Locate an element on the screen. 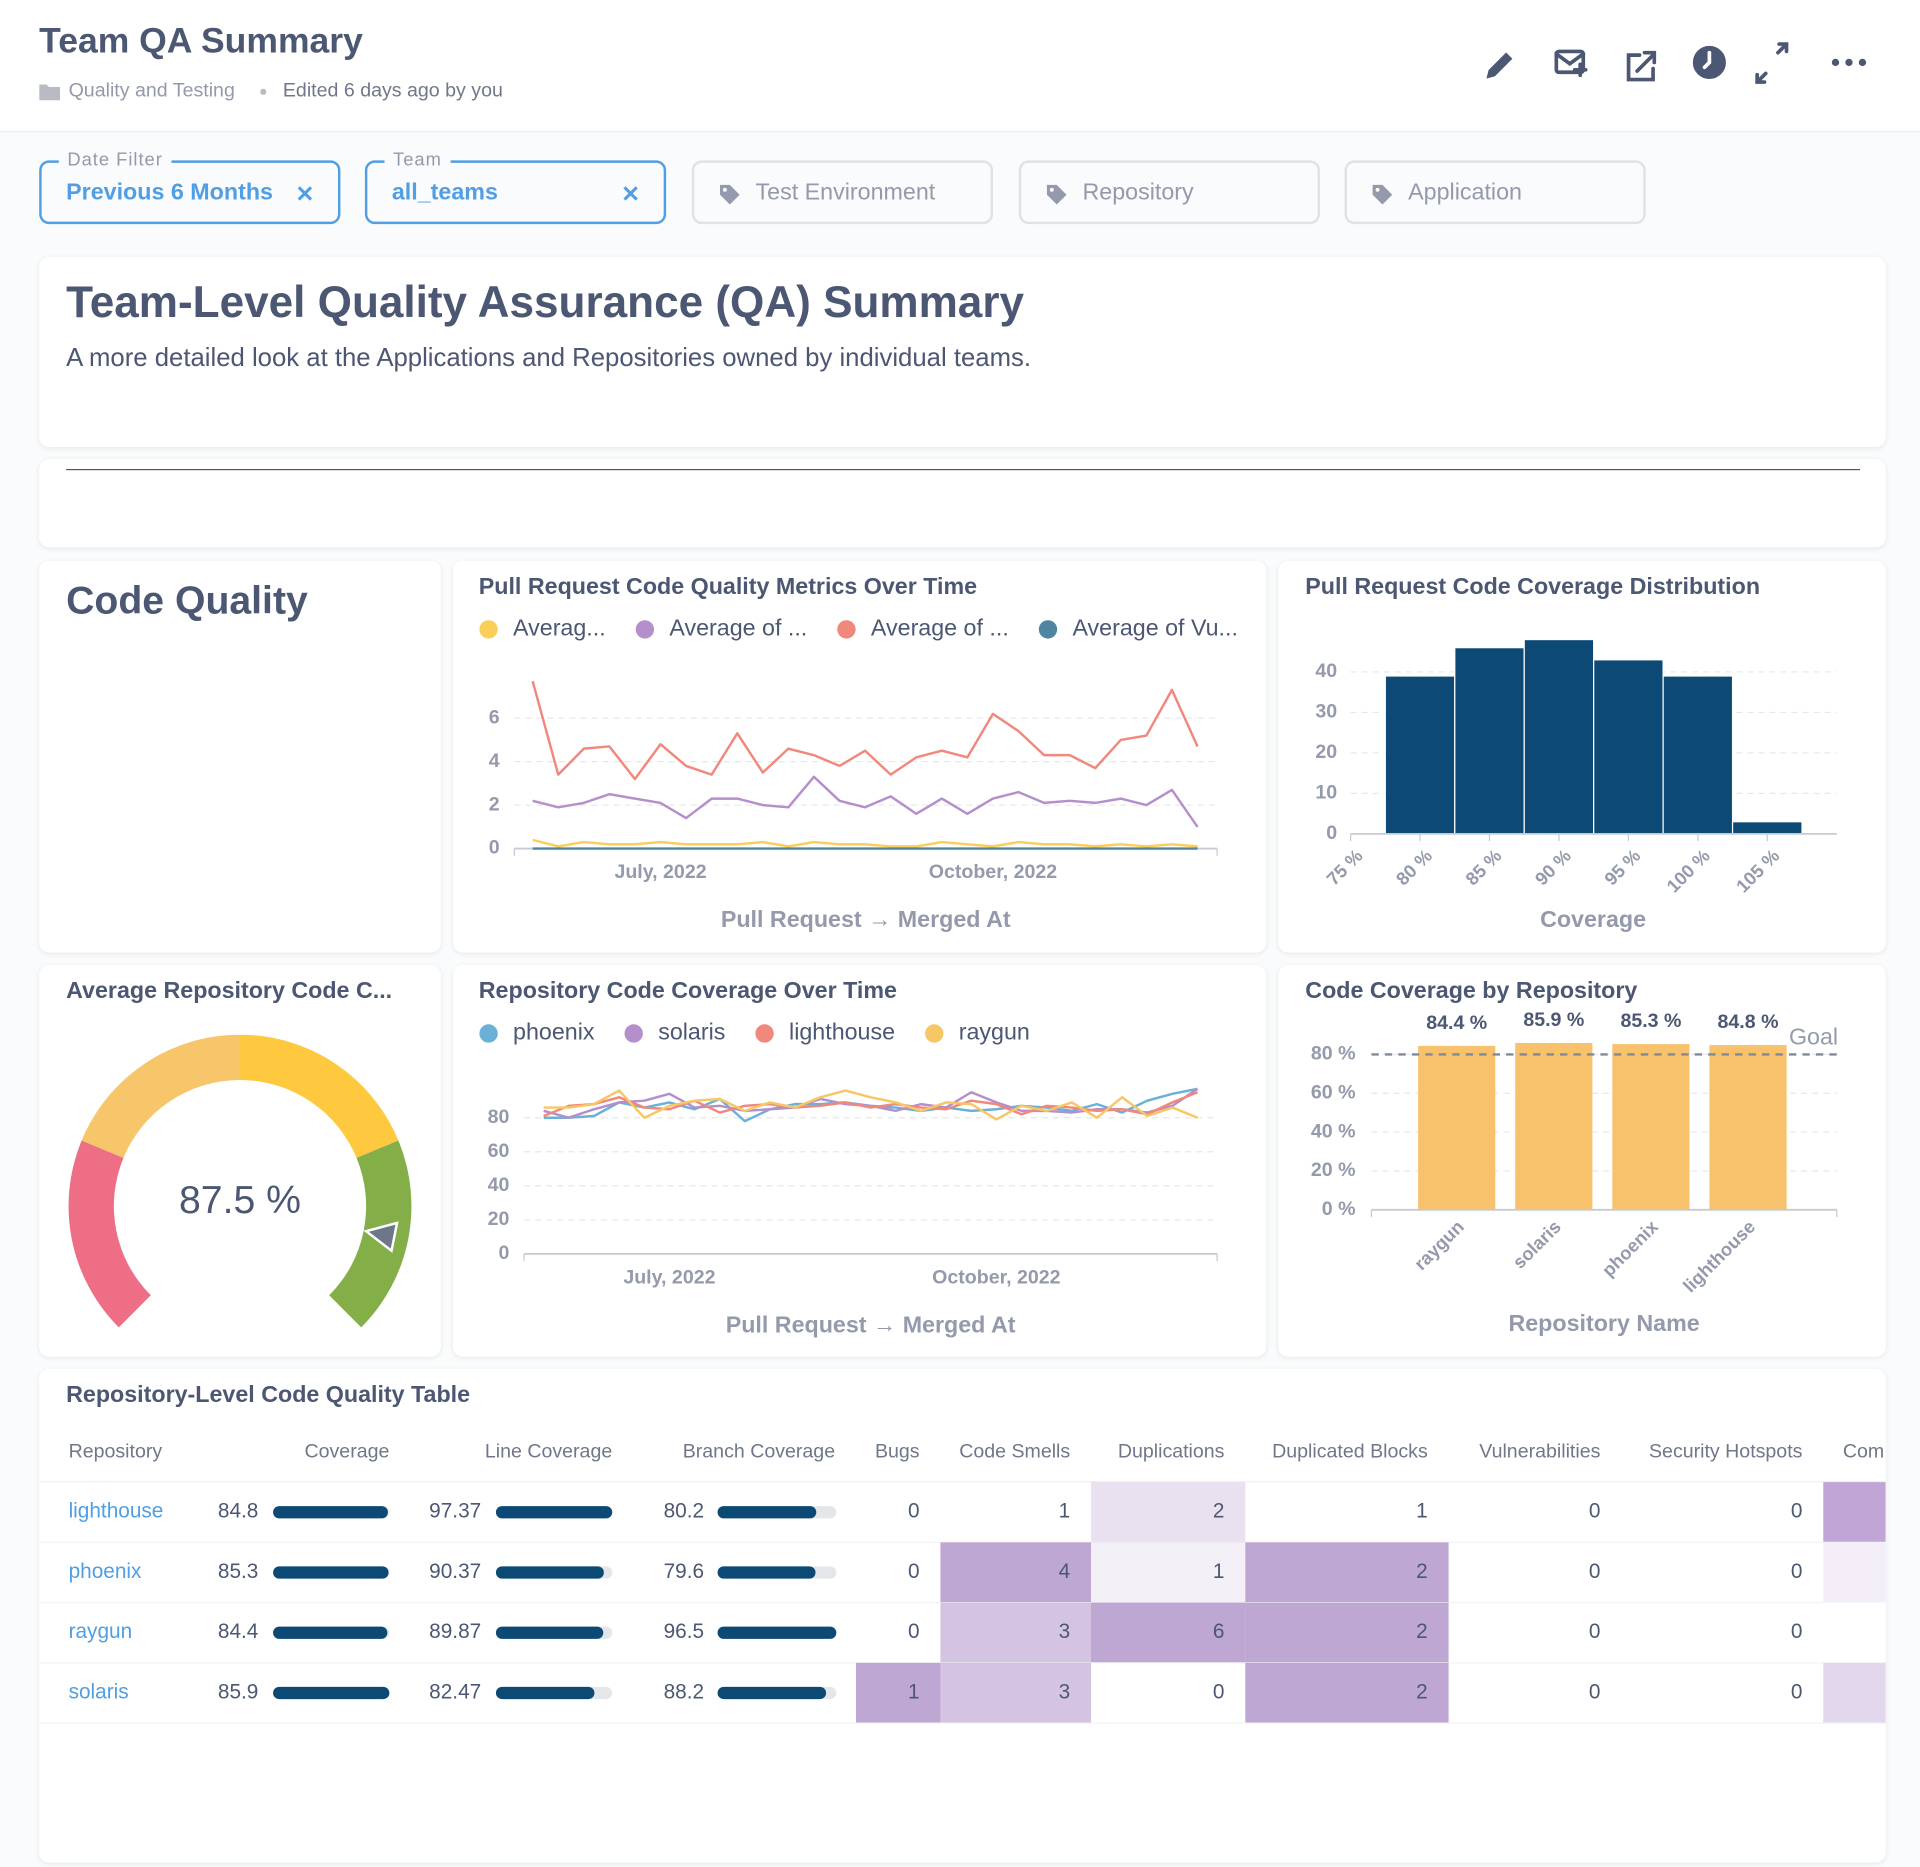 Image resolution: width=1920 pixels, height=1867 pixels. collection-link: Quality and Testing is located at coordinates (151, 91).